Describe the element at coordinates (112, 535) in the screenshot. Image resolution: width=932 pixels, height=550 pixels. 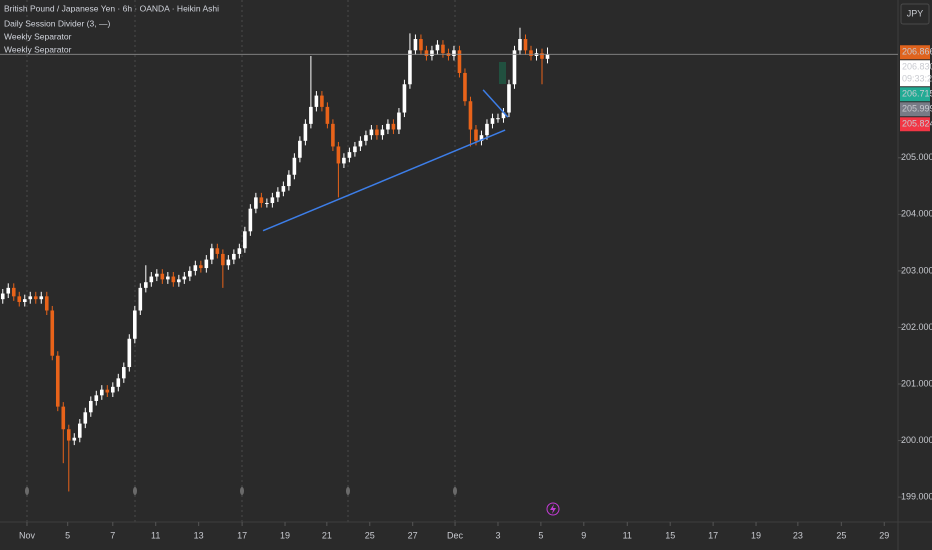
I see `x-tick-label: 7` at that location.